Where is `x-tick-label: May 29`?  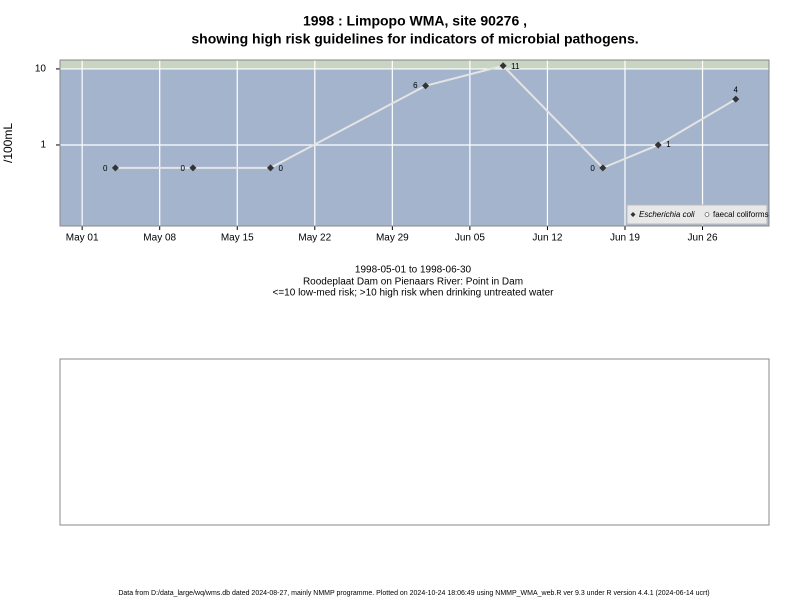 x-tick-label: May 29 is located at coordinates (392, 238).